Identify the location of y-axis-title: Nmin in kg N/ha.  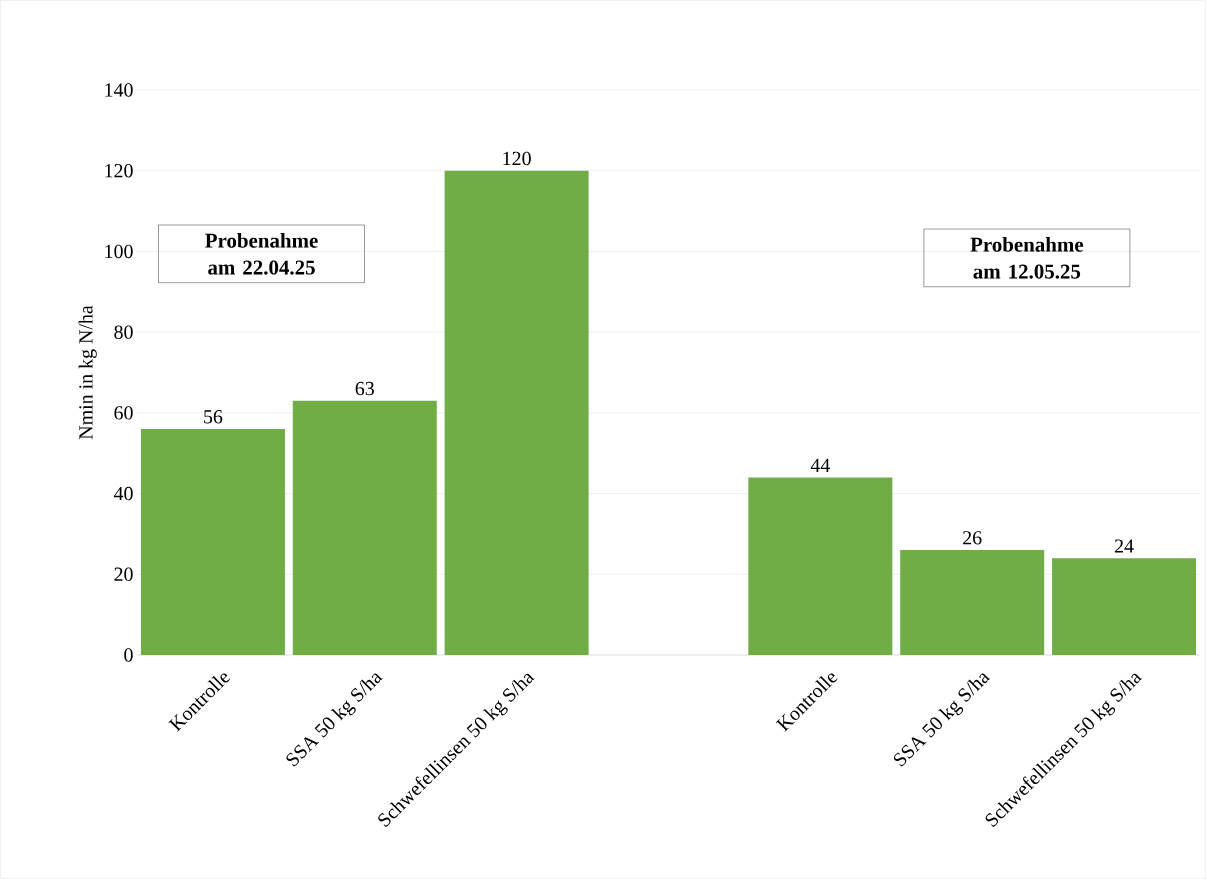
(87, 372).